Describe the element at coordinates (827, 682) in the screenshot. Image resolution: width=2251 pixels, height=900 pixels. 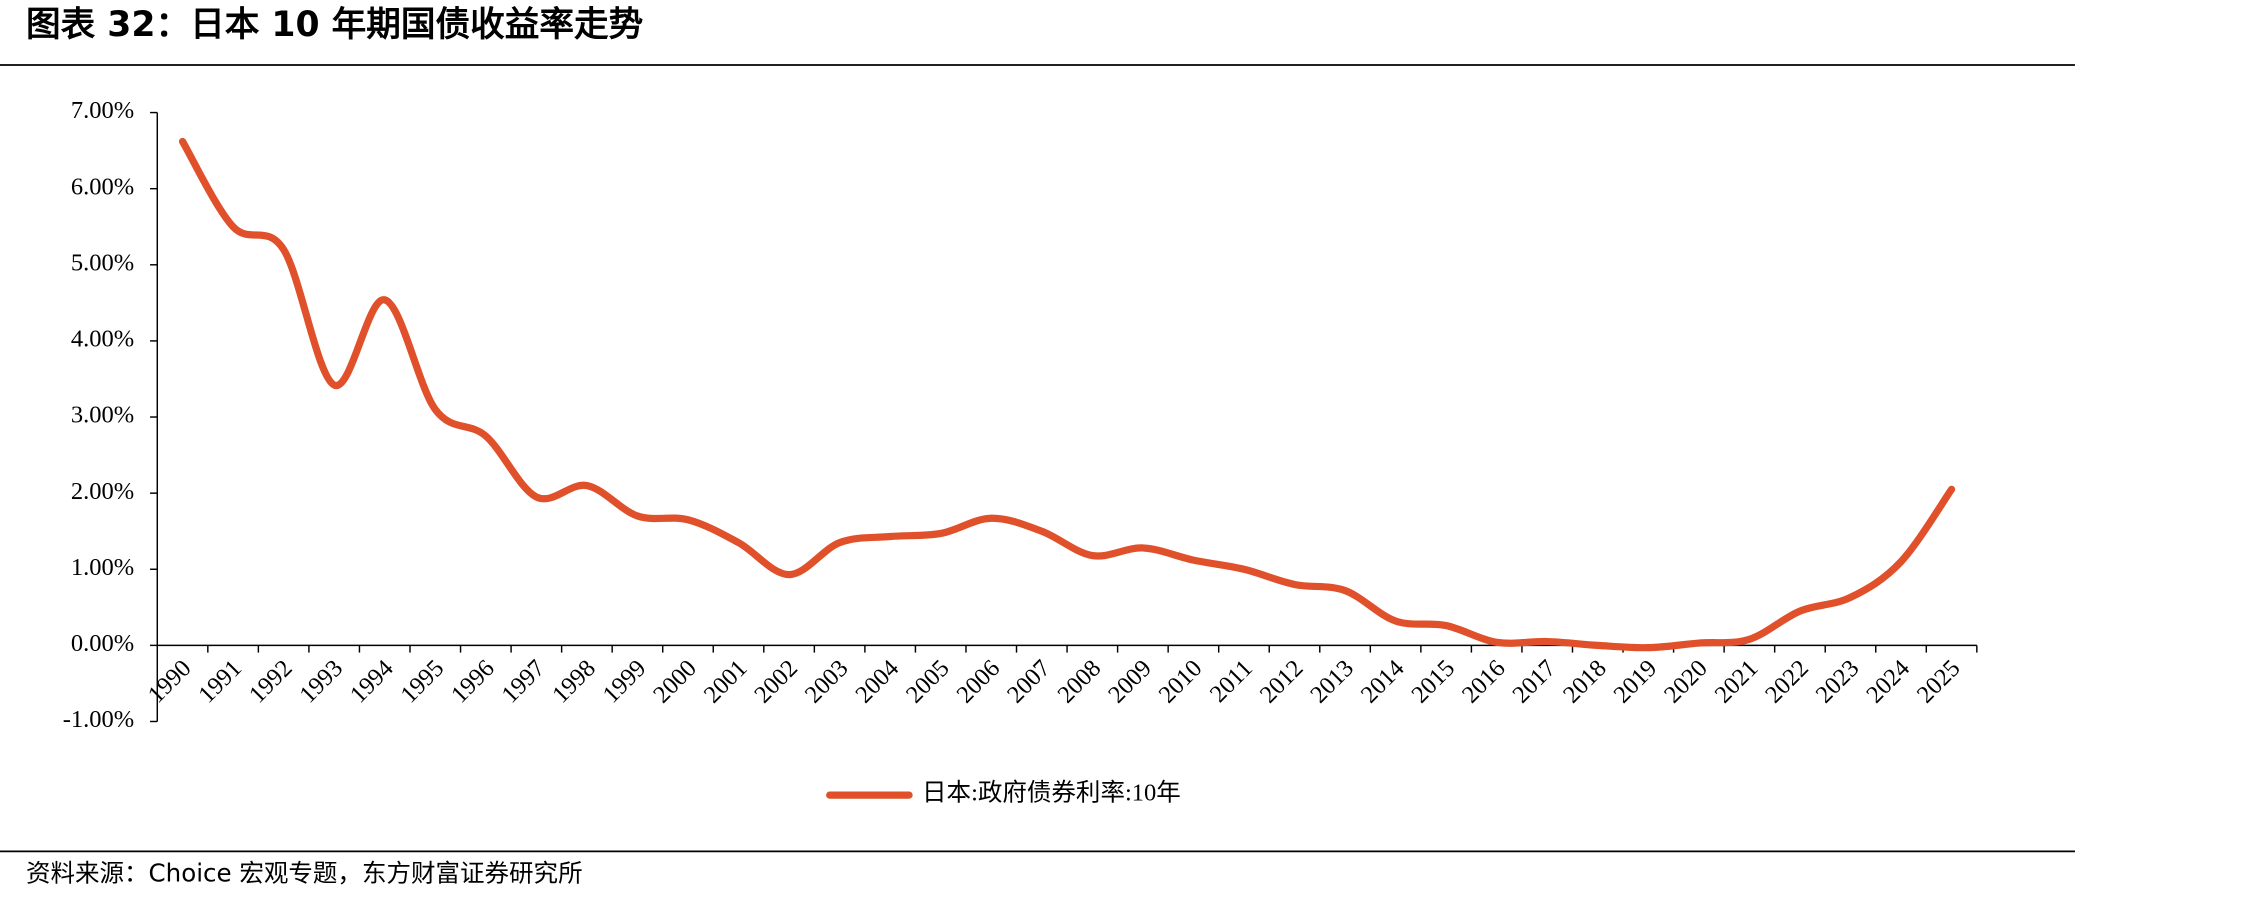
I see `x-tick-label: 2003` at that location.